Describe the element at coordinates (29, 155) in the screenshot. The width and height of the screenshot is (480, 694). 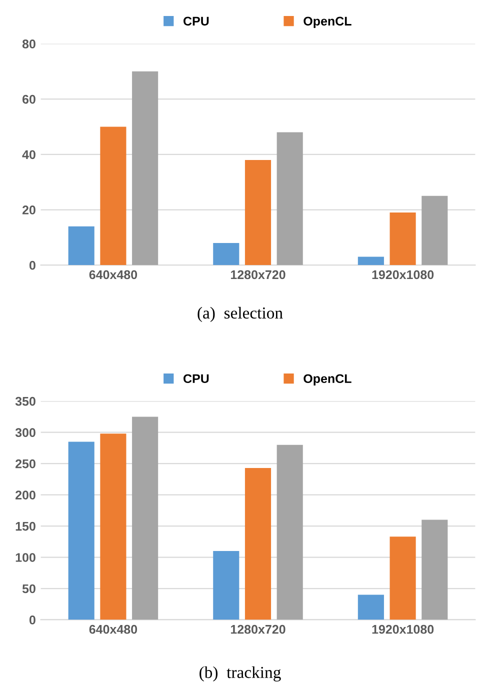
I see `y-tick-label: 40` at that location.